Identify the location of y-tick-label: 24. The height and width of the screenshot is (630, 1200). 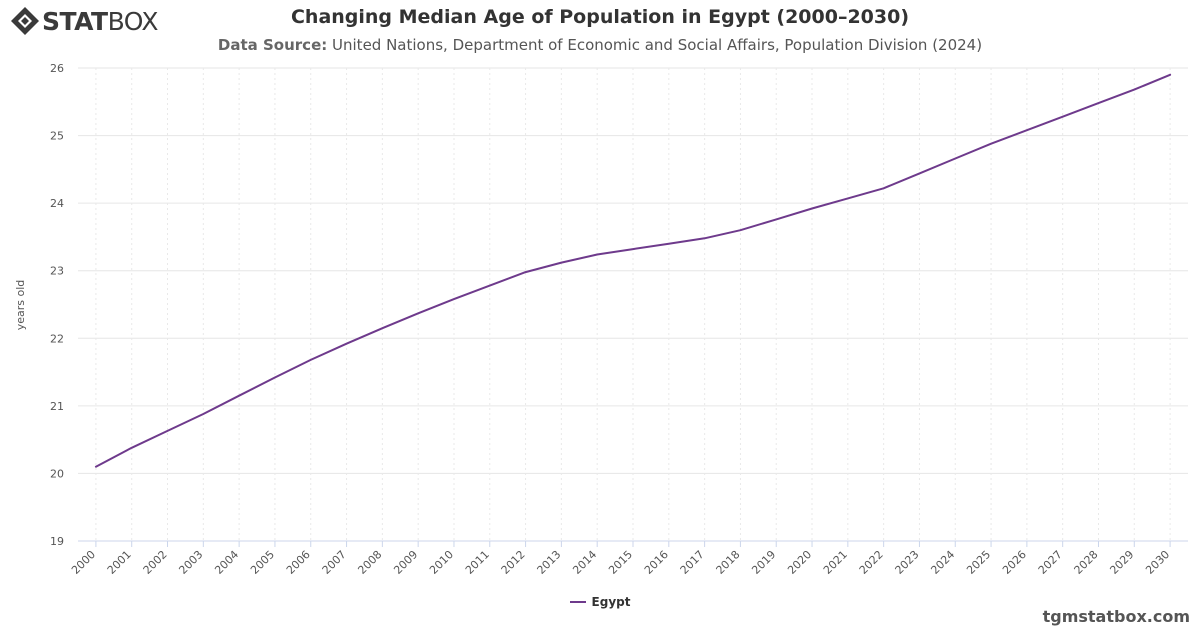
(57, 203).